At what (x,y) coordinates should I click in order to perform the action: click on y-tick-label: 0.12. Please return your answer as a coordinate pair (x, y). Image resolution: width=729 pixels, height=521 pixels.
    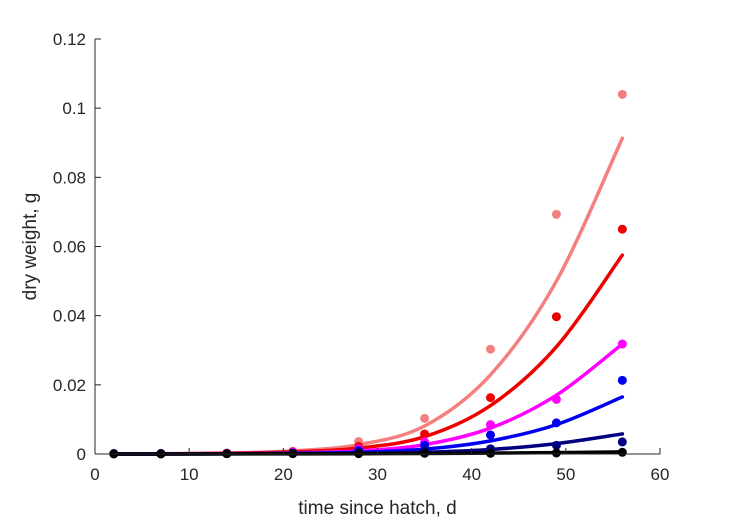
    Looking at the image, I should click on (69, 39).